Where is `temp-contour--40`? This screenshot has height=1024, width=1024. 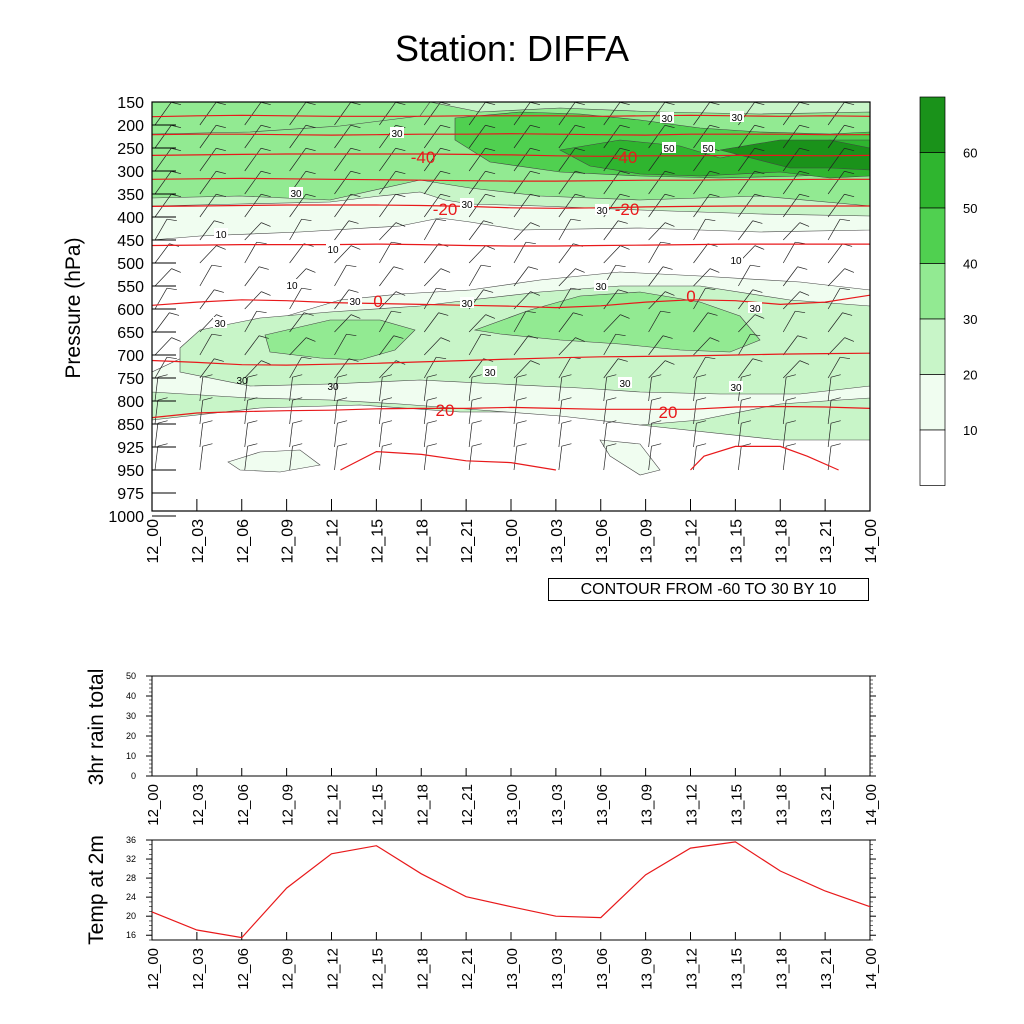 temp-contour--40 is located at coordinates (511, 155).